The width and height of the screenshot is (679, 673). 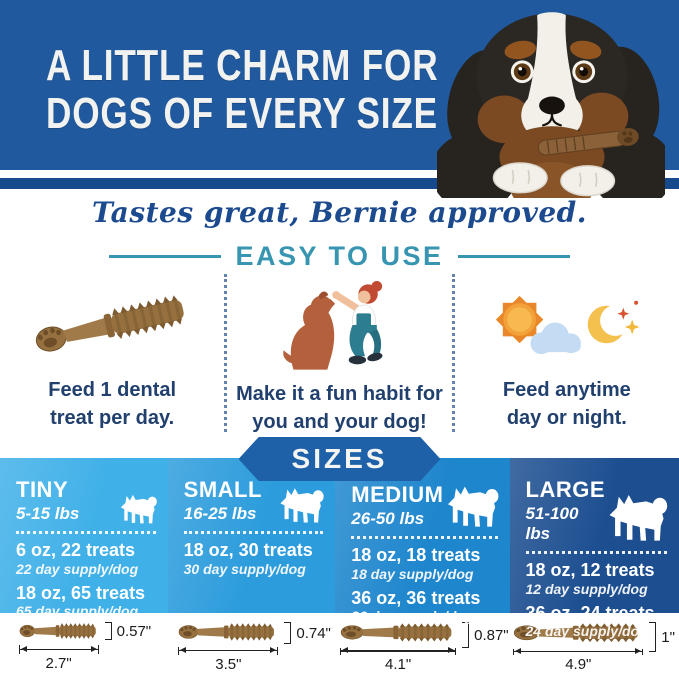 What do you see at coordinates (339, 183) in the screenshot?
I see `header-stripe` at bounding box center [339, 183].